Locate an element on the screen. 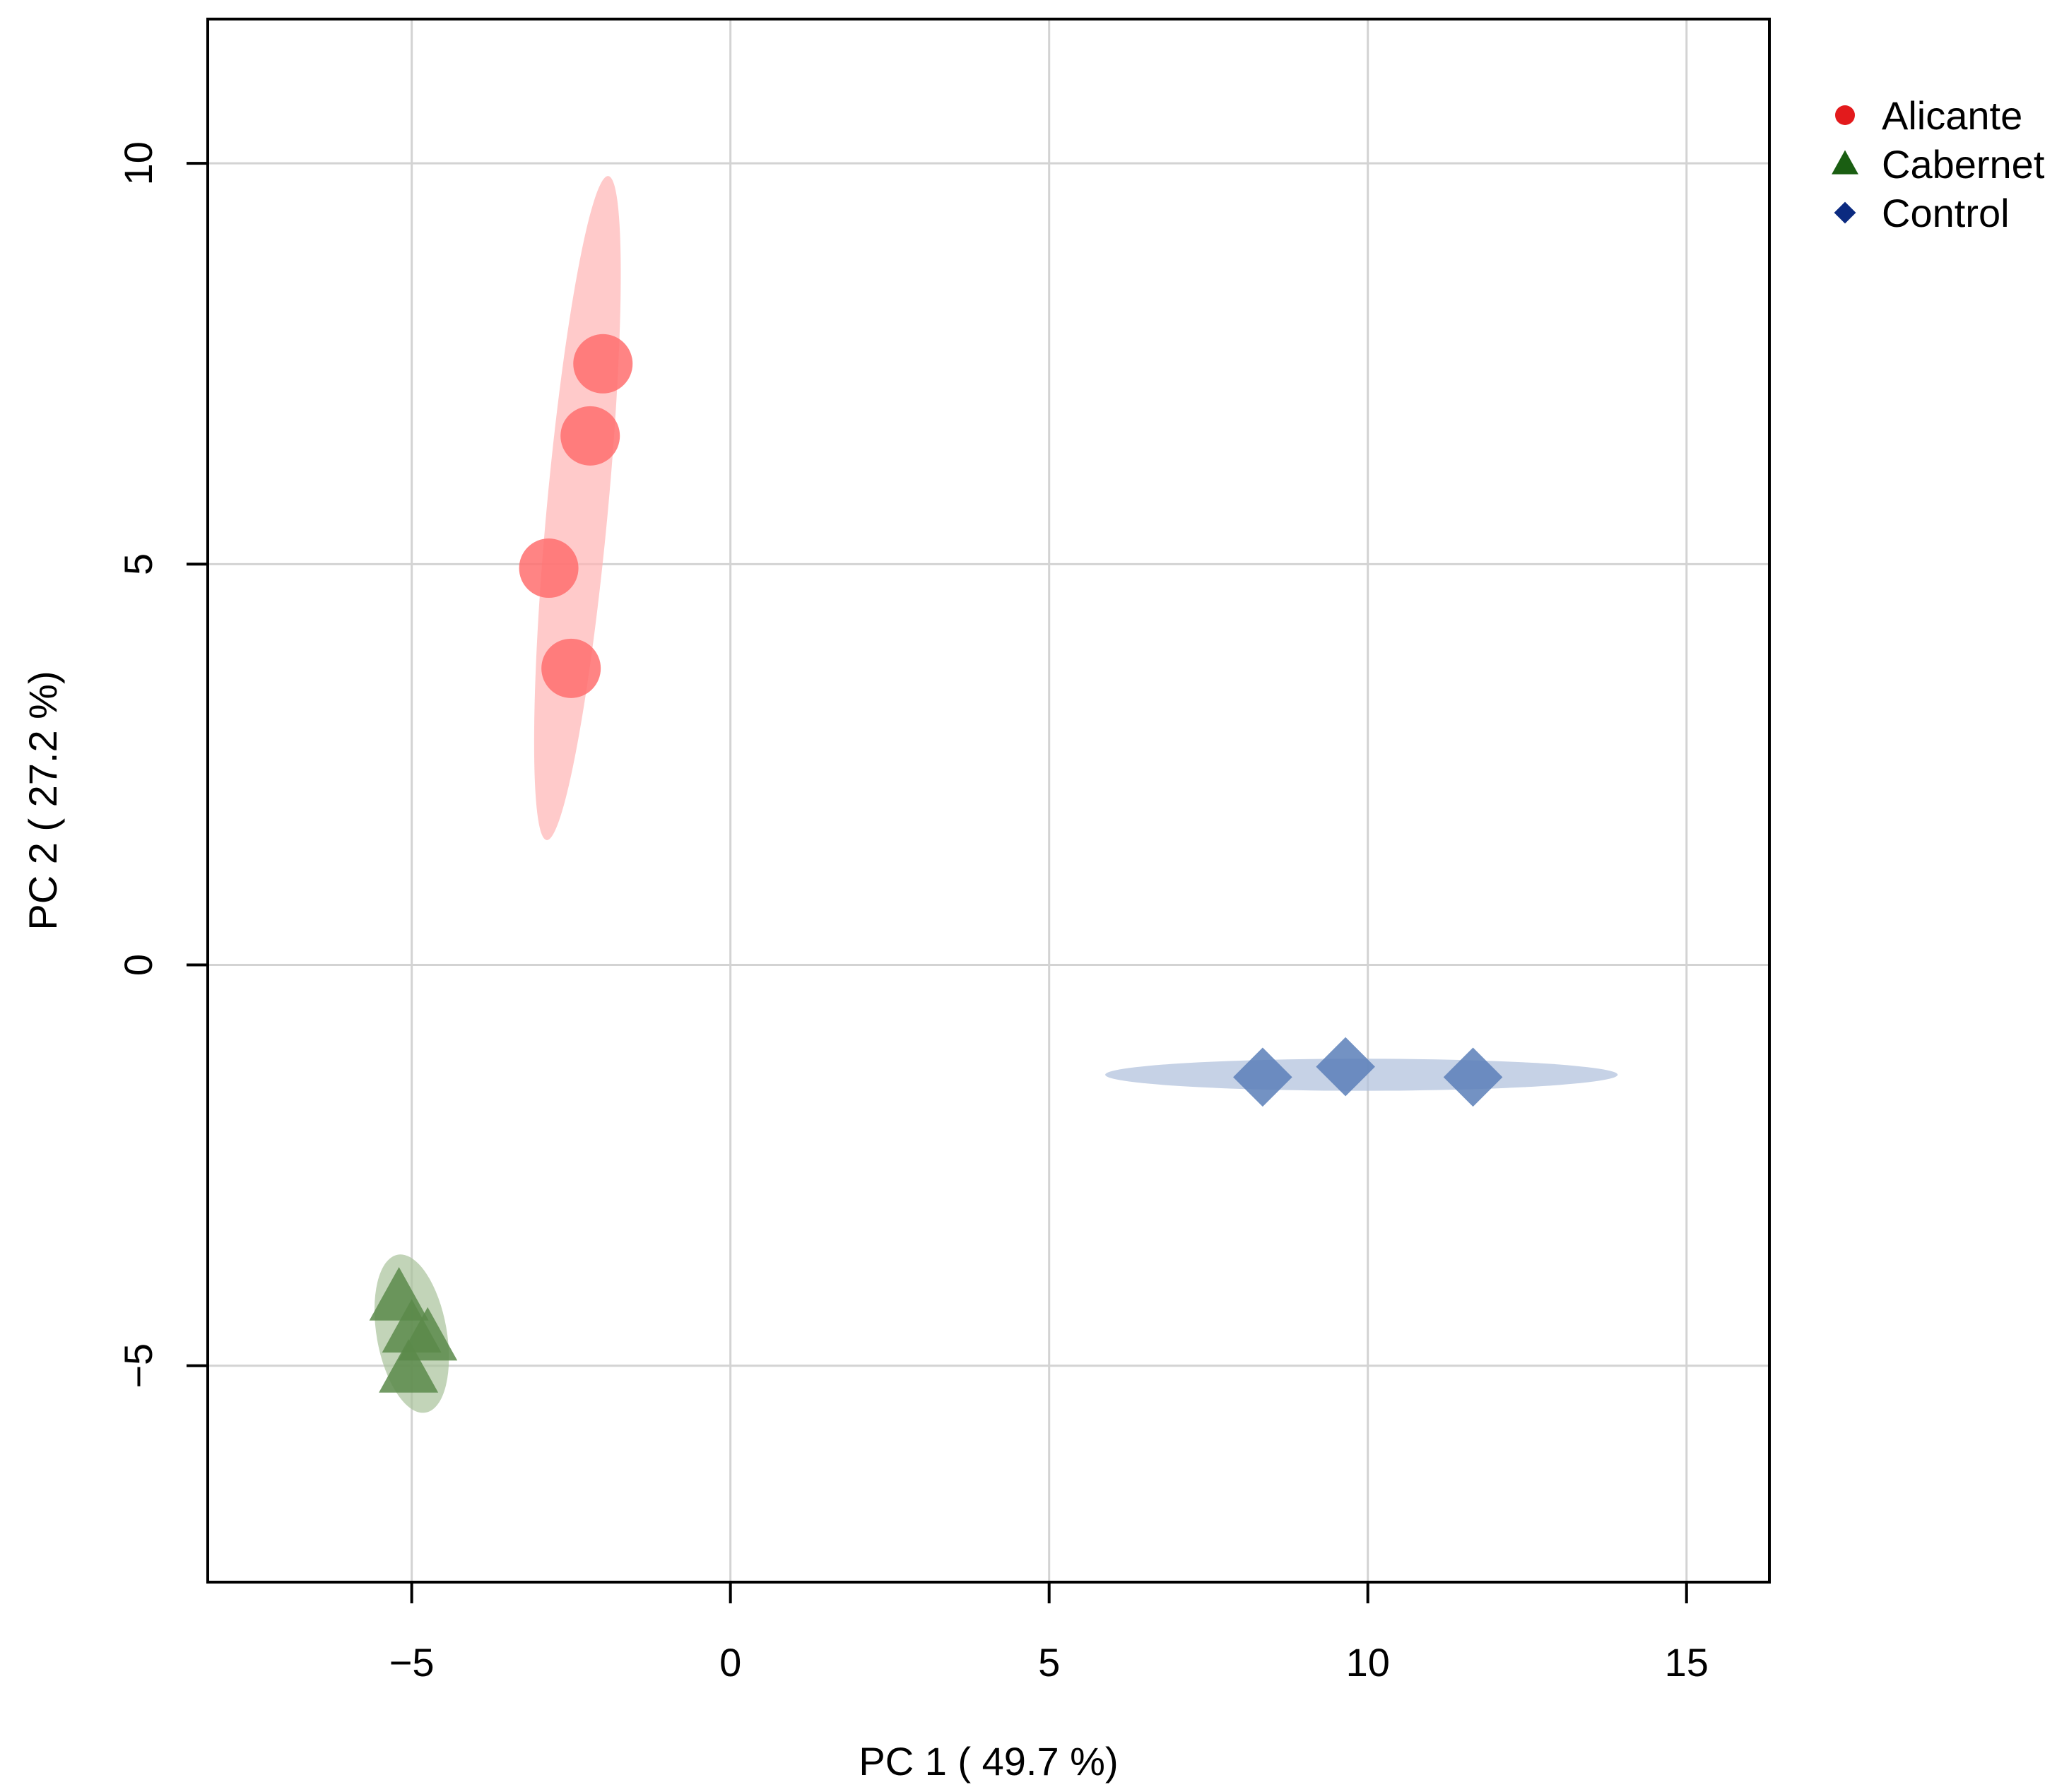 This screenshot has width=2057, height=1792. x-axis-ticks: −5 0 5 10 15 is located at coordinates (1049, 1634).